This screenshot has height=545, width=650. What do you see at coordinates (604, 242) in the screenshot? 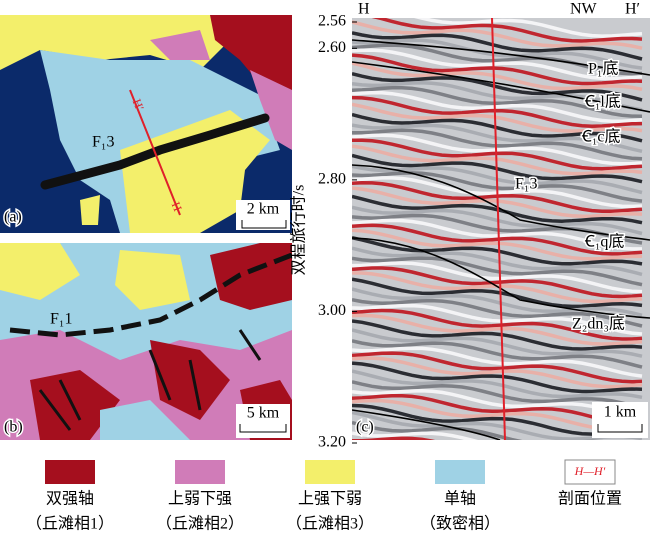
I see `horizon-label: Ꞓ₁q底` at bounding box center [604, 242].